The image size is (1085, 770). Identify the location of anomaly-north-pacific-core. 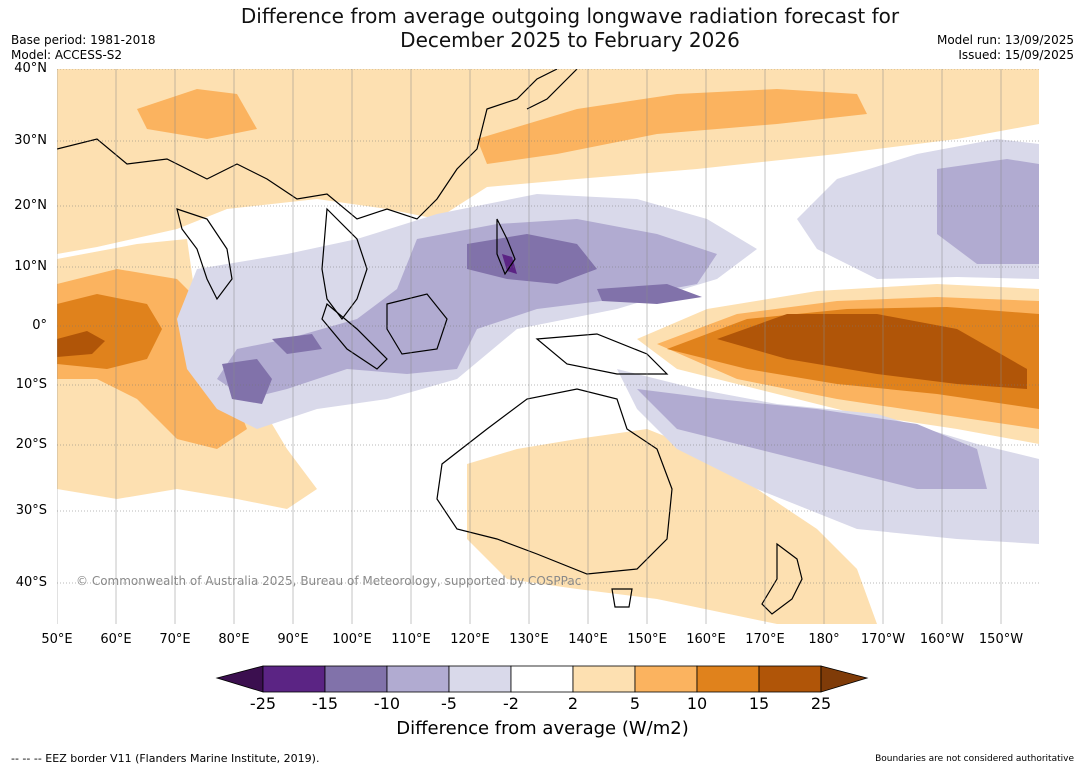
(988, 211).